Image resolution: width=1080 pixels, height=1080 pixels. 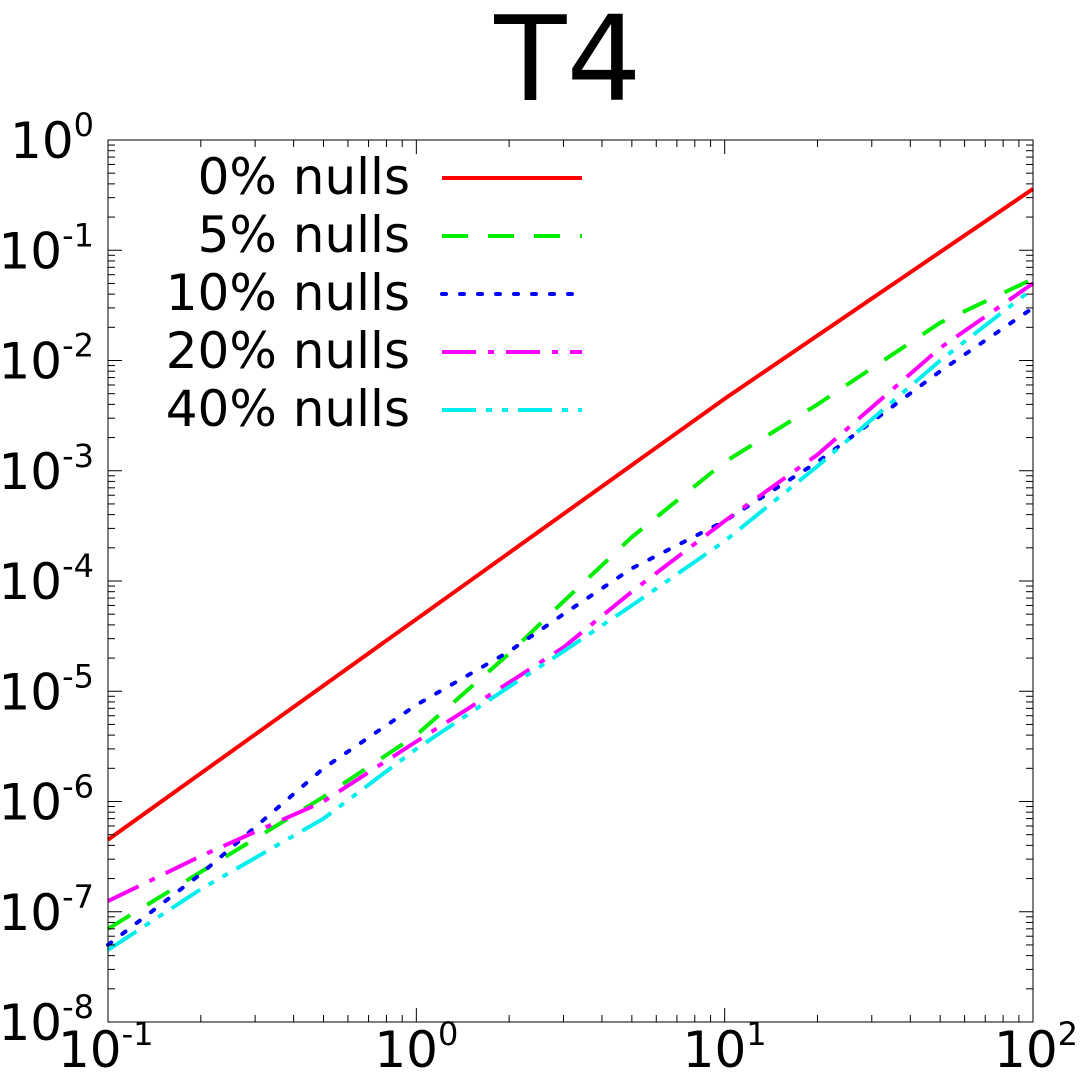 I want to click on y-tick-label: 10⁻⁸, so click(x=47, y=1020).